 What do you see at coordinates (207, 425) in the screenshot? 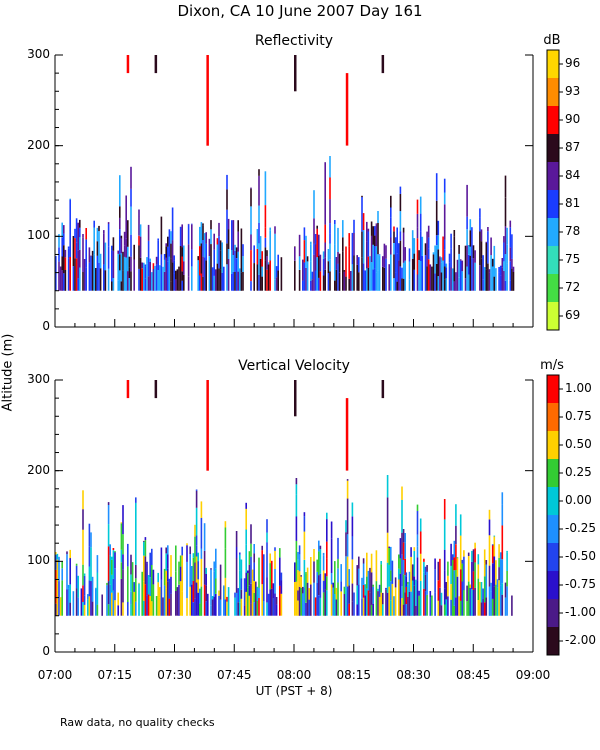
I see `high-echo-streak` at bounding box center [207, 425].